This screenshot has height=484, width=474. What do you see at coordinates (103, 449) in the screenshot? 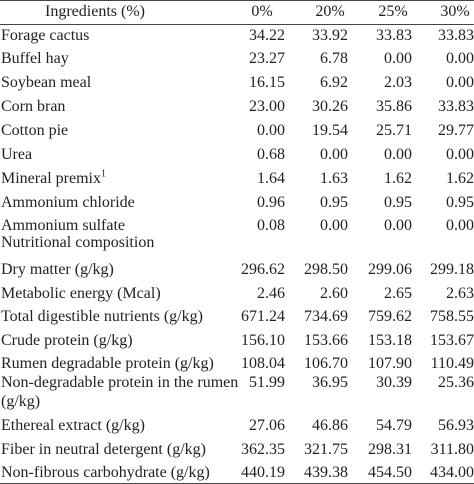
I see `row-label-text: Fiber in neutral detergent (g/kg)` at bounding box center [103, 449].